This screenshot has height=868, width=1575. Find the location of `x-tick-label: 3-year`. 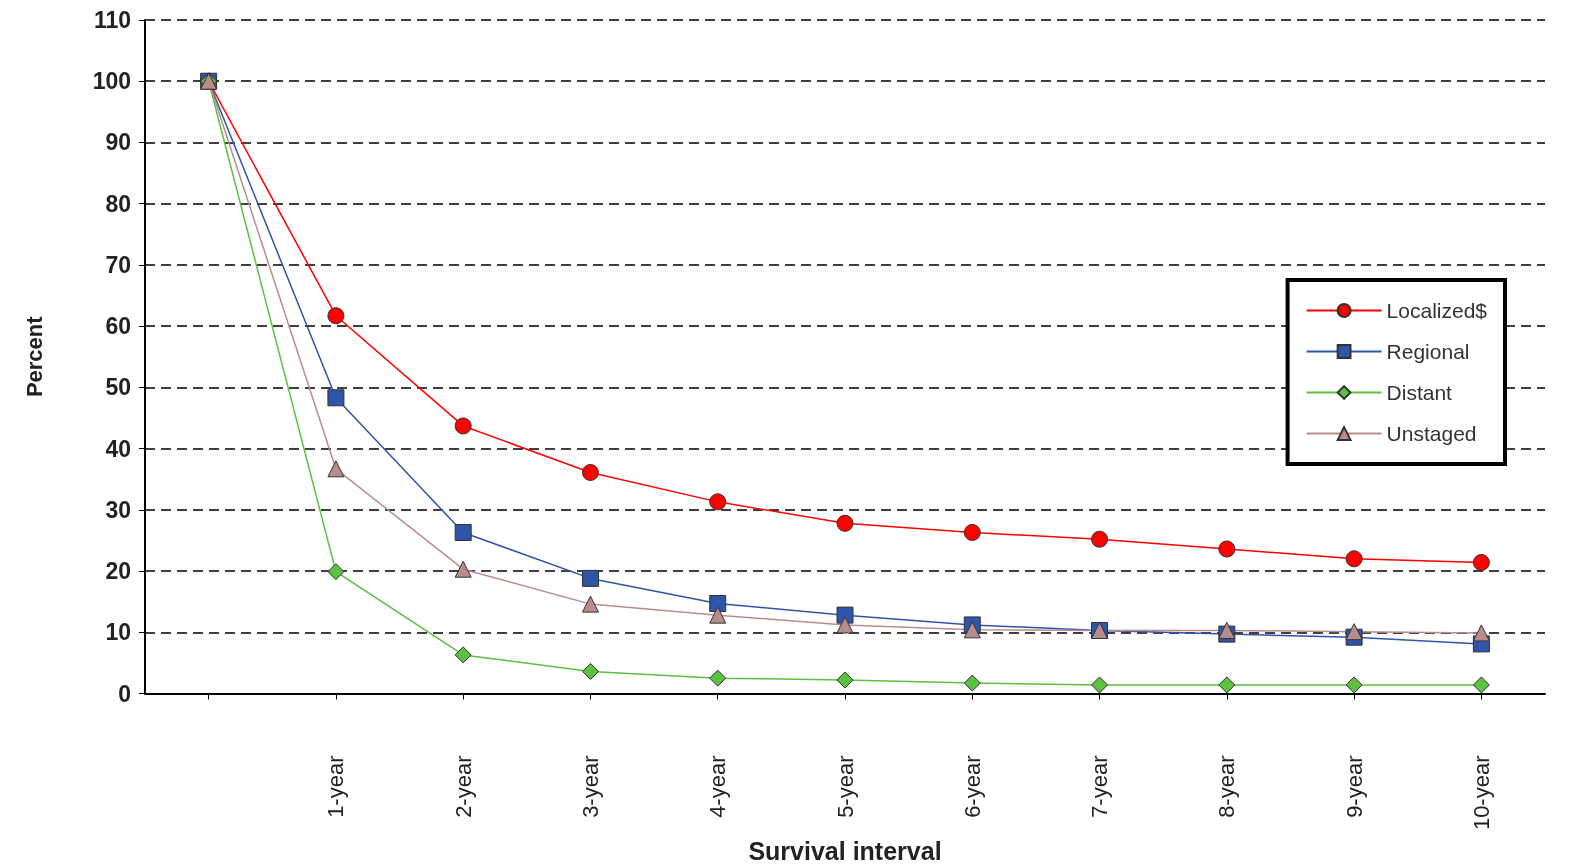

x-tick-label: 3-year is located at coordinates (590, 786).